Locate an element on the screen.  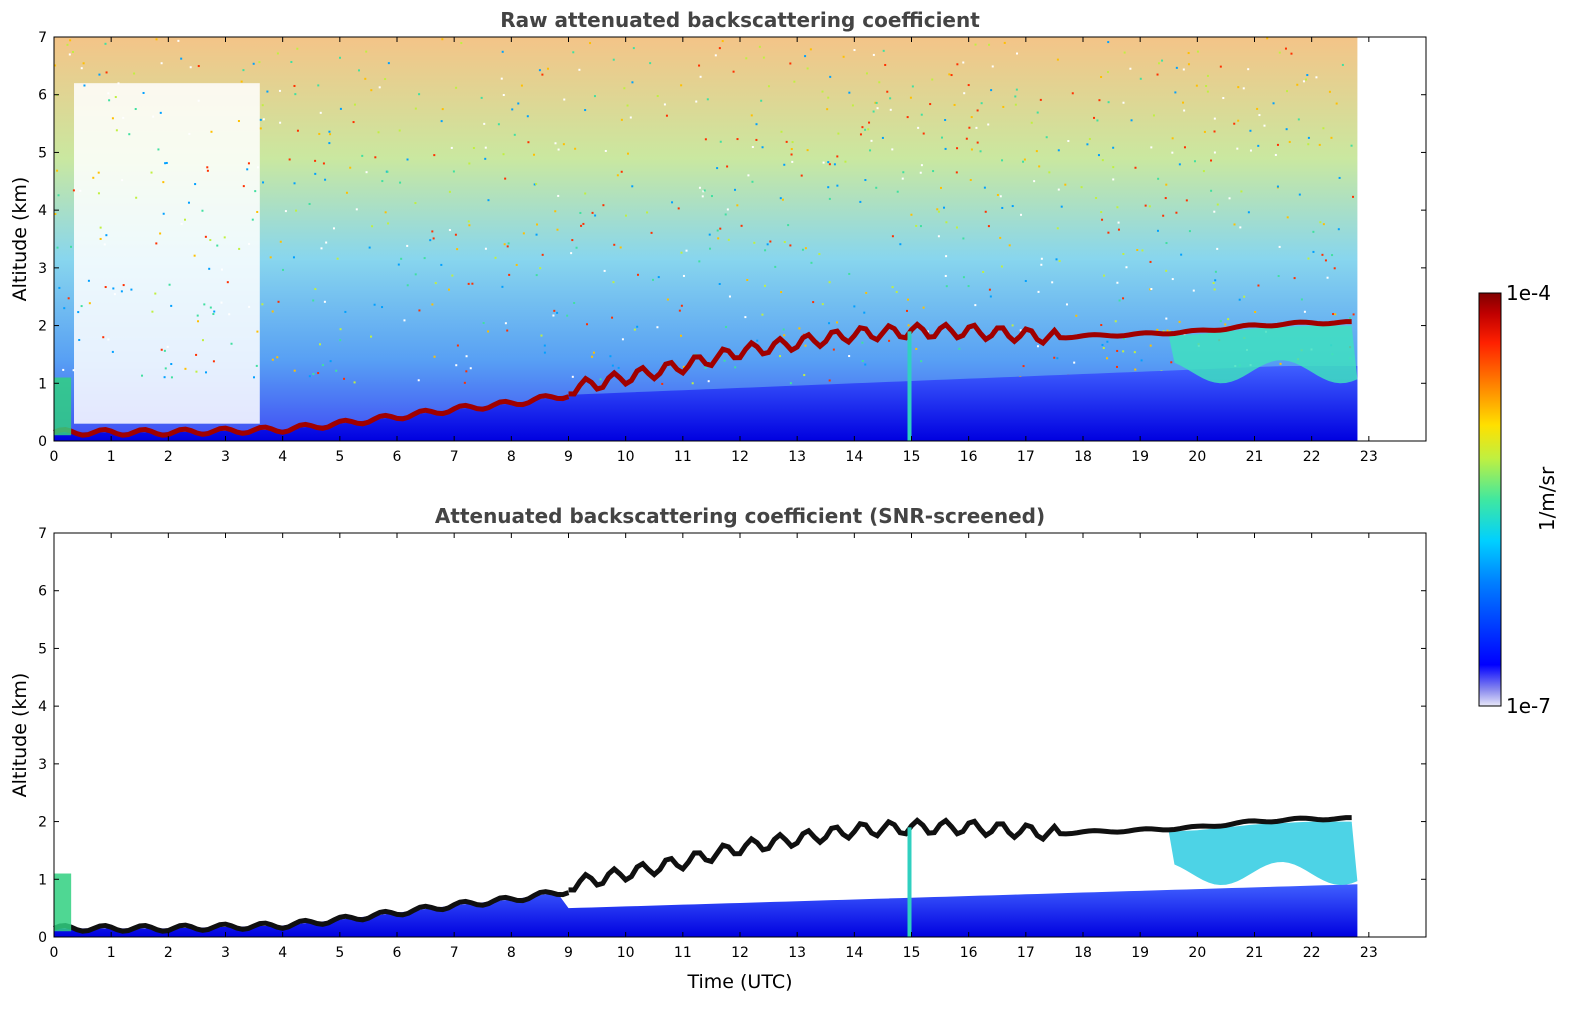
panel-screened-plot-area is located at coordinates (705, 876).